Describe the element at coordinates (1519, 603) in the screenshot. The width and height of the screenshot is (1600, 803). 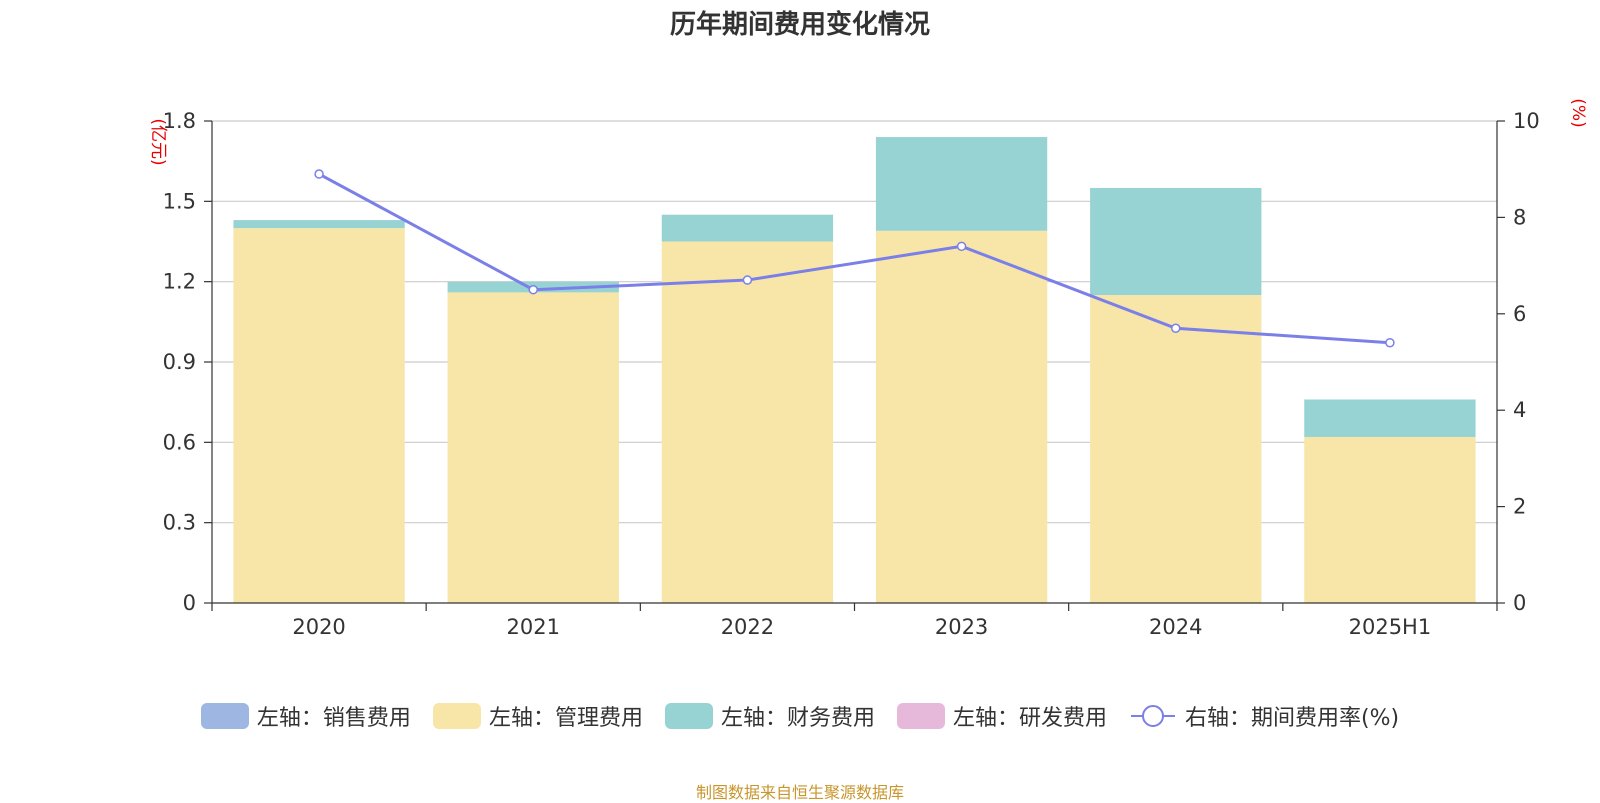
I see `right-tick-label: 0` at that location.